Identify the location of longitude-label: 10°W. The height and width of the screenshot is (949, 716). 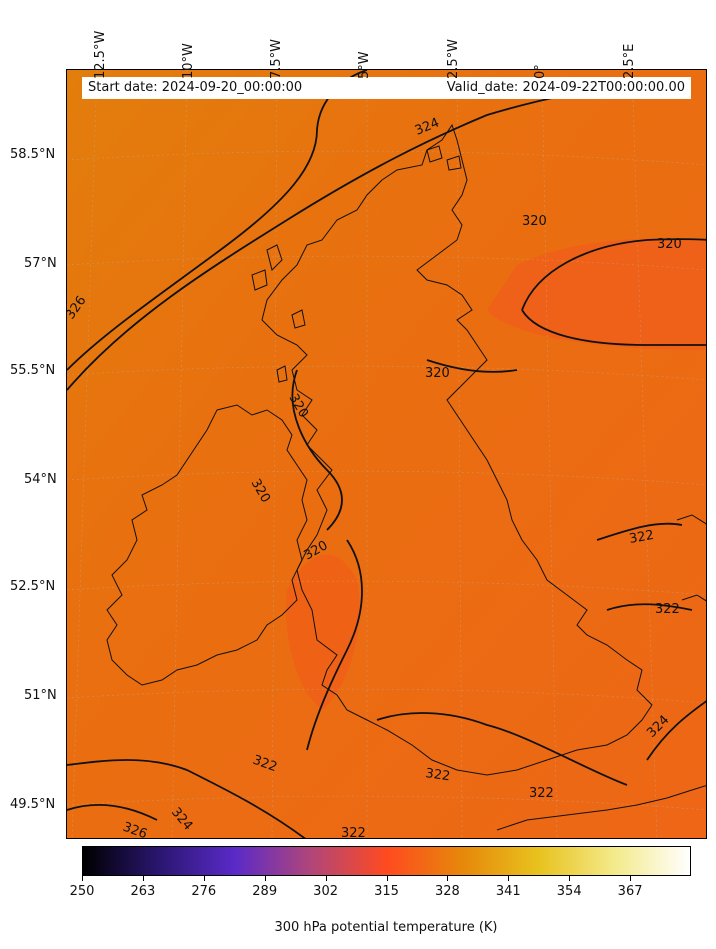
(188, 61).